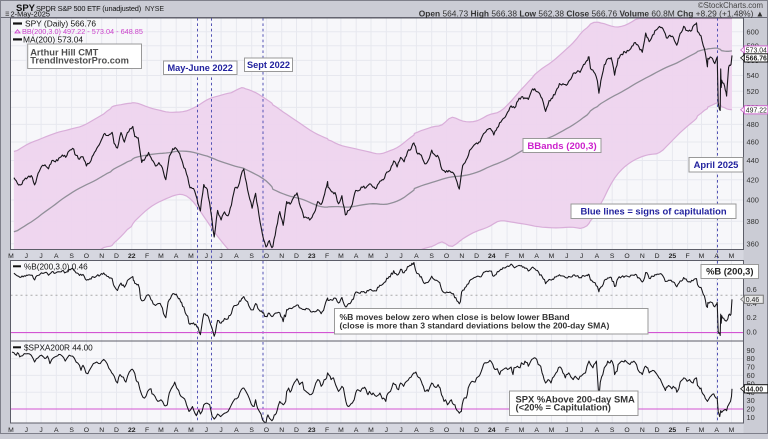 This screenshot has width=768, height=439. Describe the element at coordinates (753, 221) in the screenshot. I see `svg-text: 380` at that location.